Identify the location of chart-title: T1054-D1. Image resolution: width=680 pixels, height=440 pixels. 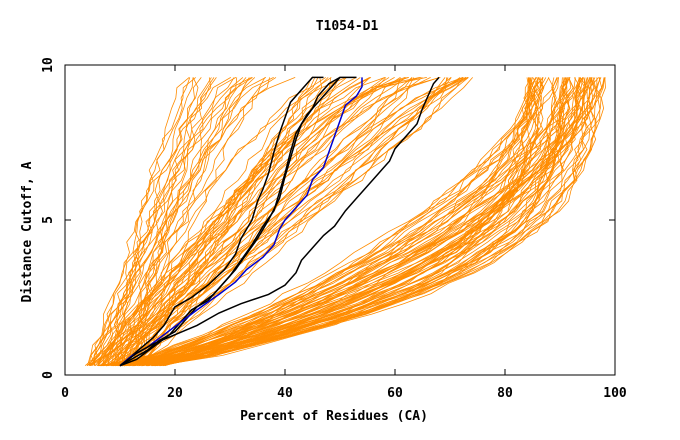
(347, 26).